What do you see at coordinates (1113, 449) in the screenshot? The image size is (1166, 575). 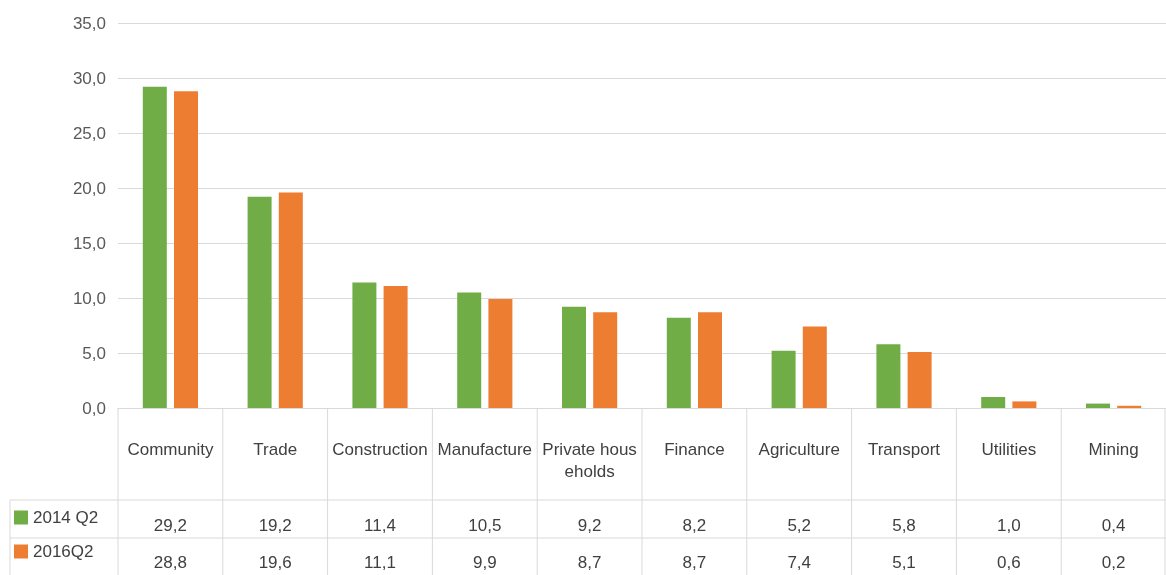 I see `x-tick-label: Mining` at bounding box center [1113, 449].